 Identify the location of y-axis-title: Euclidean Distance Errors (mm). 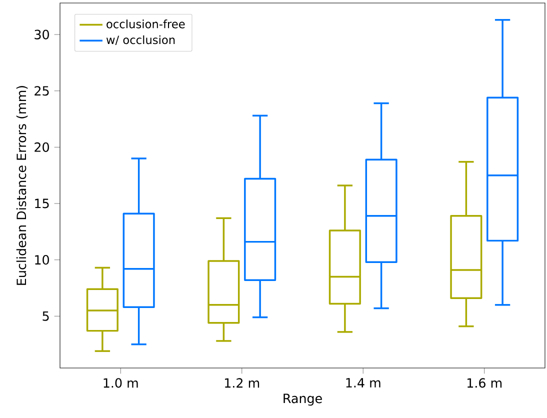
(22, 185).